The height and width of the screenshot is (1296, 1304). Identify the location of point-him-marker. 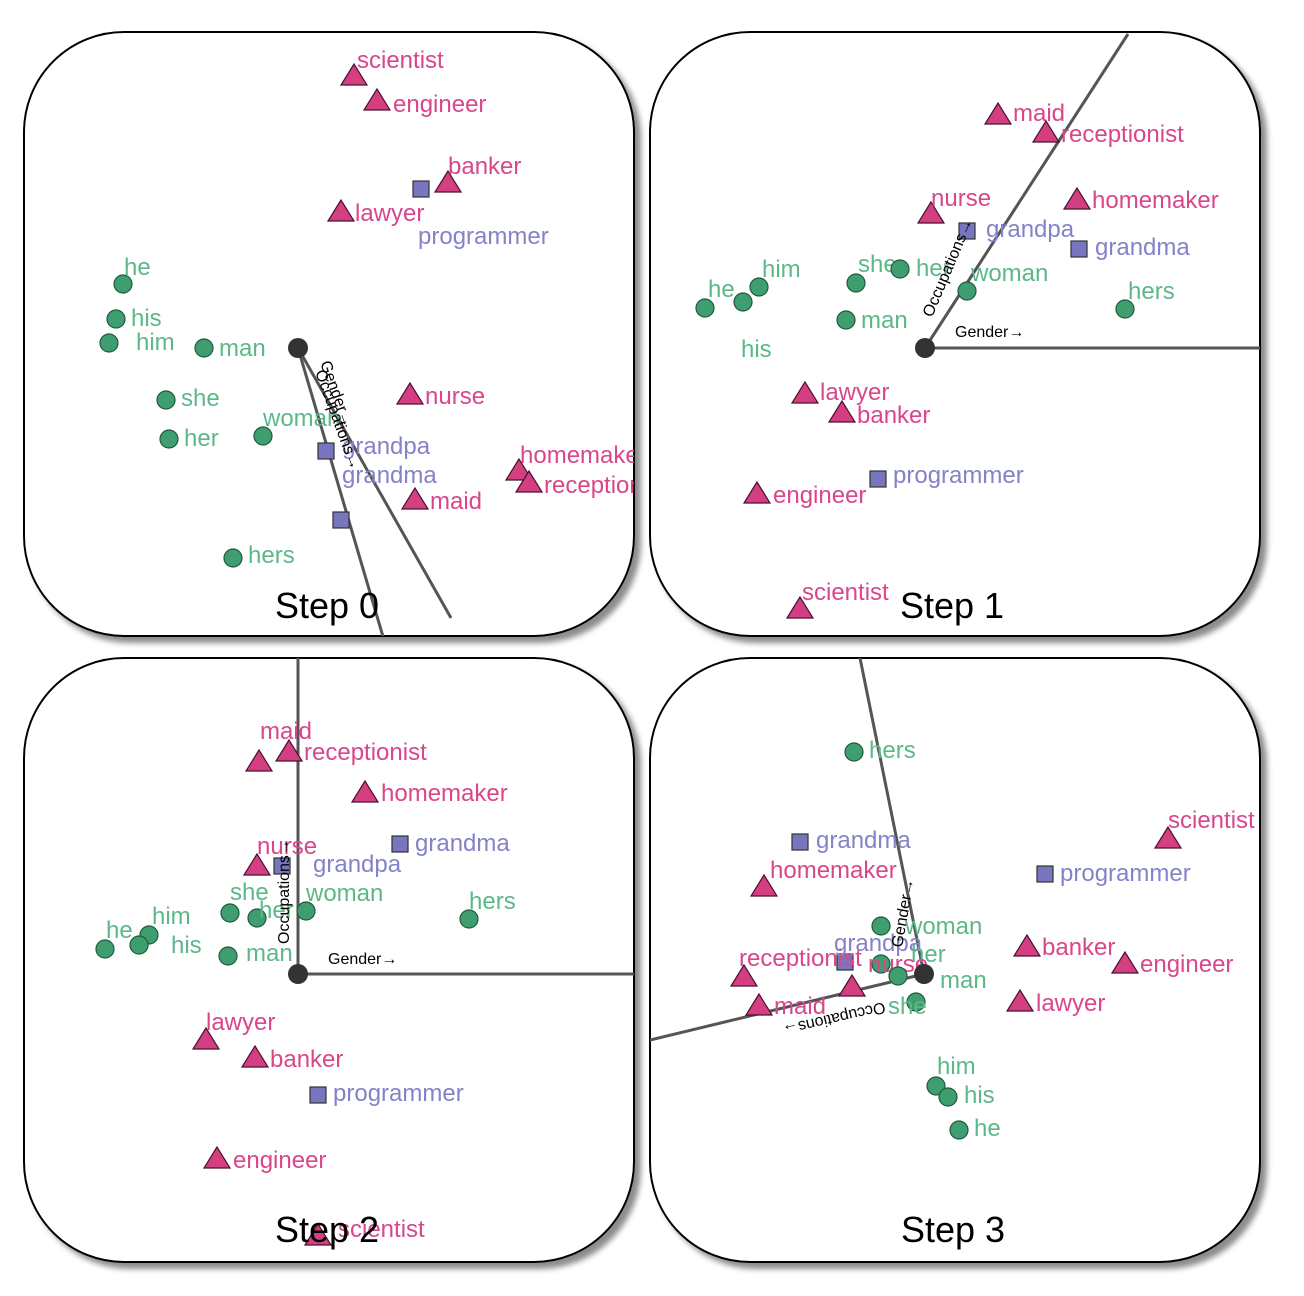
(936, 1086).